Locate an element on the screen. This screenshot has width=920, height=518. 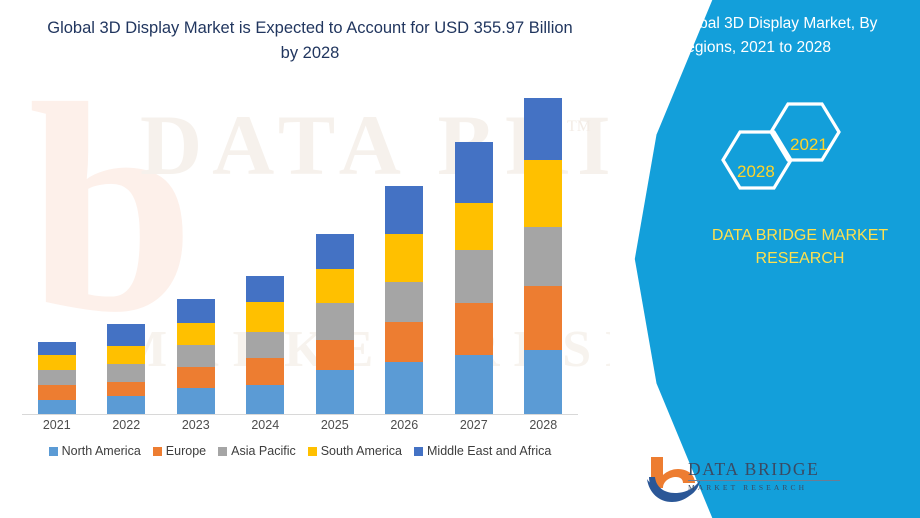
x-axis-tick-2021: 2021 is located at coordinates (56, 425).